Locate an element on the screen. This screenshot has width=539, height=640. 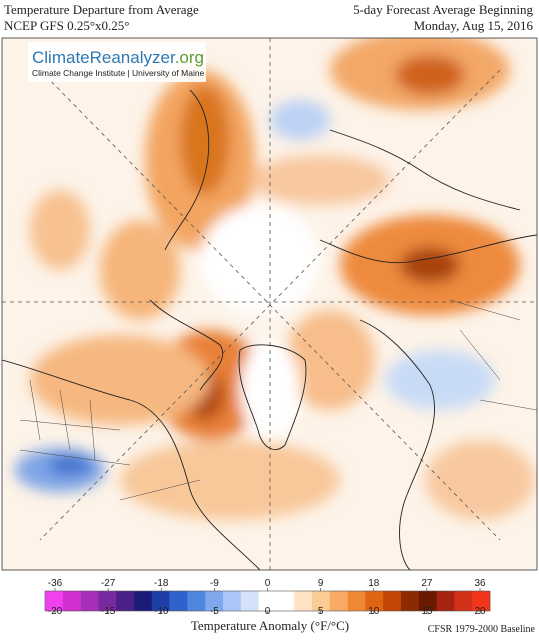
fahrenheit-tick-label: -9 is located at coordinates (214, 583).